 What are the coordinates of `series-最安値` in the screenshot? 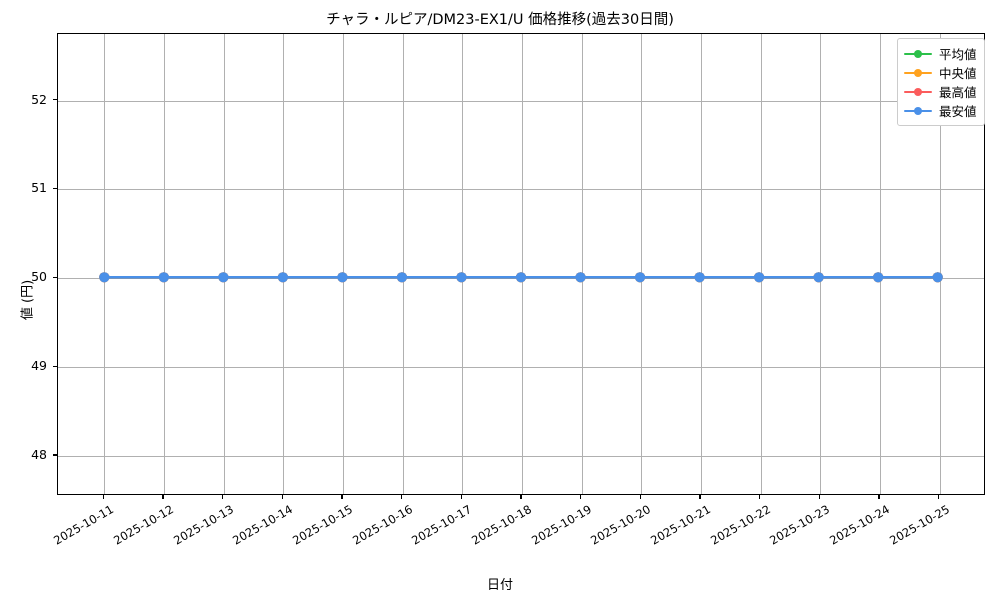 It's located at (521, 277).